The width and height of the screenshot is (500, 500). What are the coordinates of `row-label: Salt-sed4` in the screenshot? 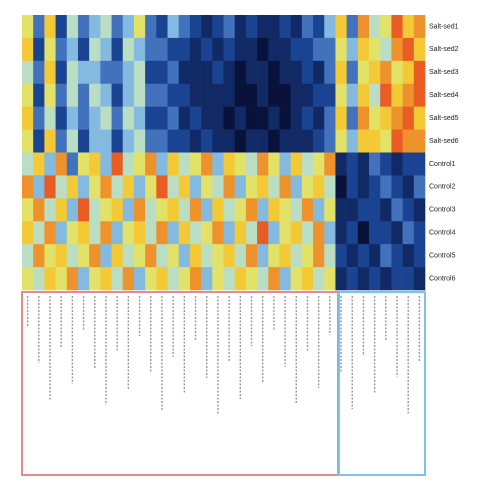 It's located at (444, 95).